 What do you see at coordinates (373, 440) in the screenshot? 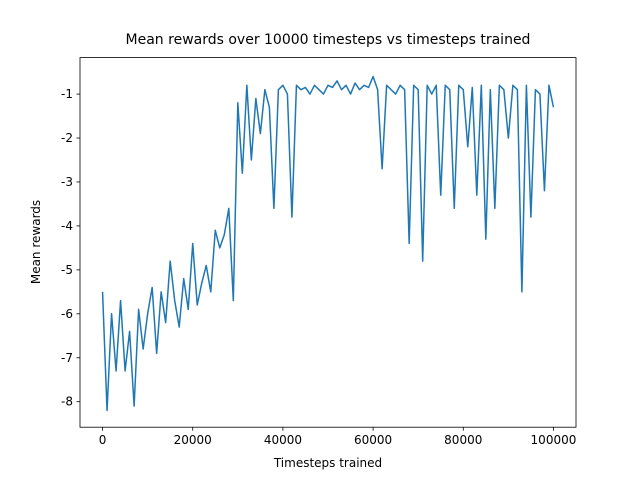
I see `x-tick-label: 60000` at bounding box center [373, 440].